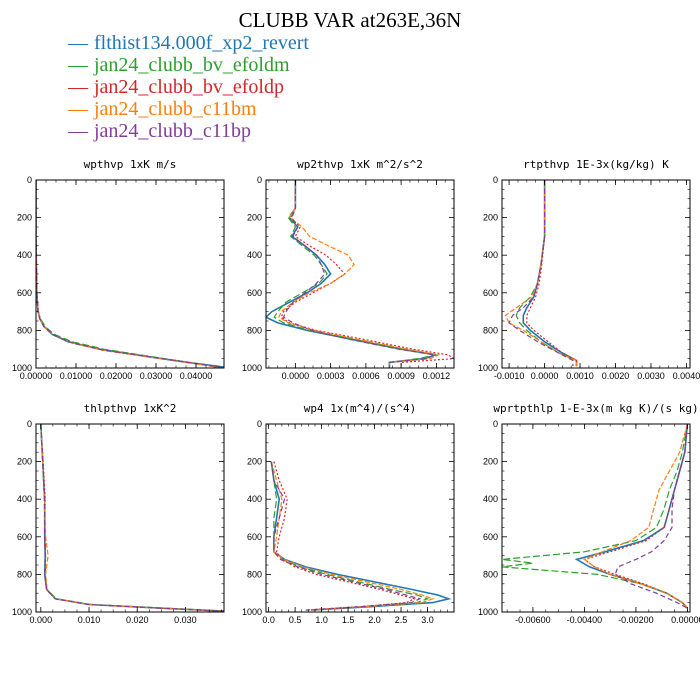 The height and width of the screenshot is (700, 700). Describe the element at coordinates (401, 620) in the screenshot. I see `x-tick-label: 2.5` at that location.